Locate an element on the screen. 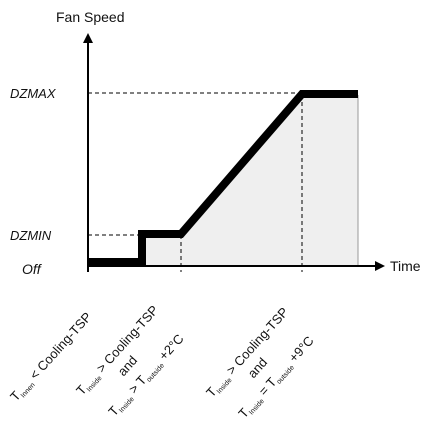 The width and height of the screenshot is (428, 428). level-dzmax: DZMAX is located at coordinates (33, 93).